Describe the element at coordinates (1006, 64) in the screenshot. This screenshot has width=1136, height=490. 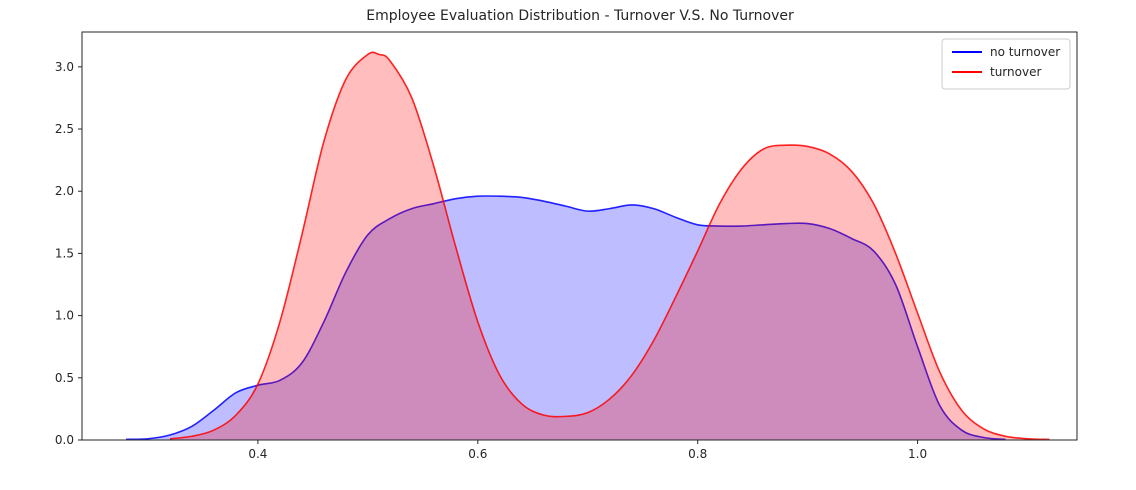
I see `legend: no turnover turnover` at that location.